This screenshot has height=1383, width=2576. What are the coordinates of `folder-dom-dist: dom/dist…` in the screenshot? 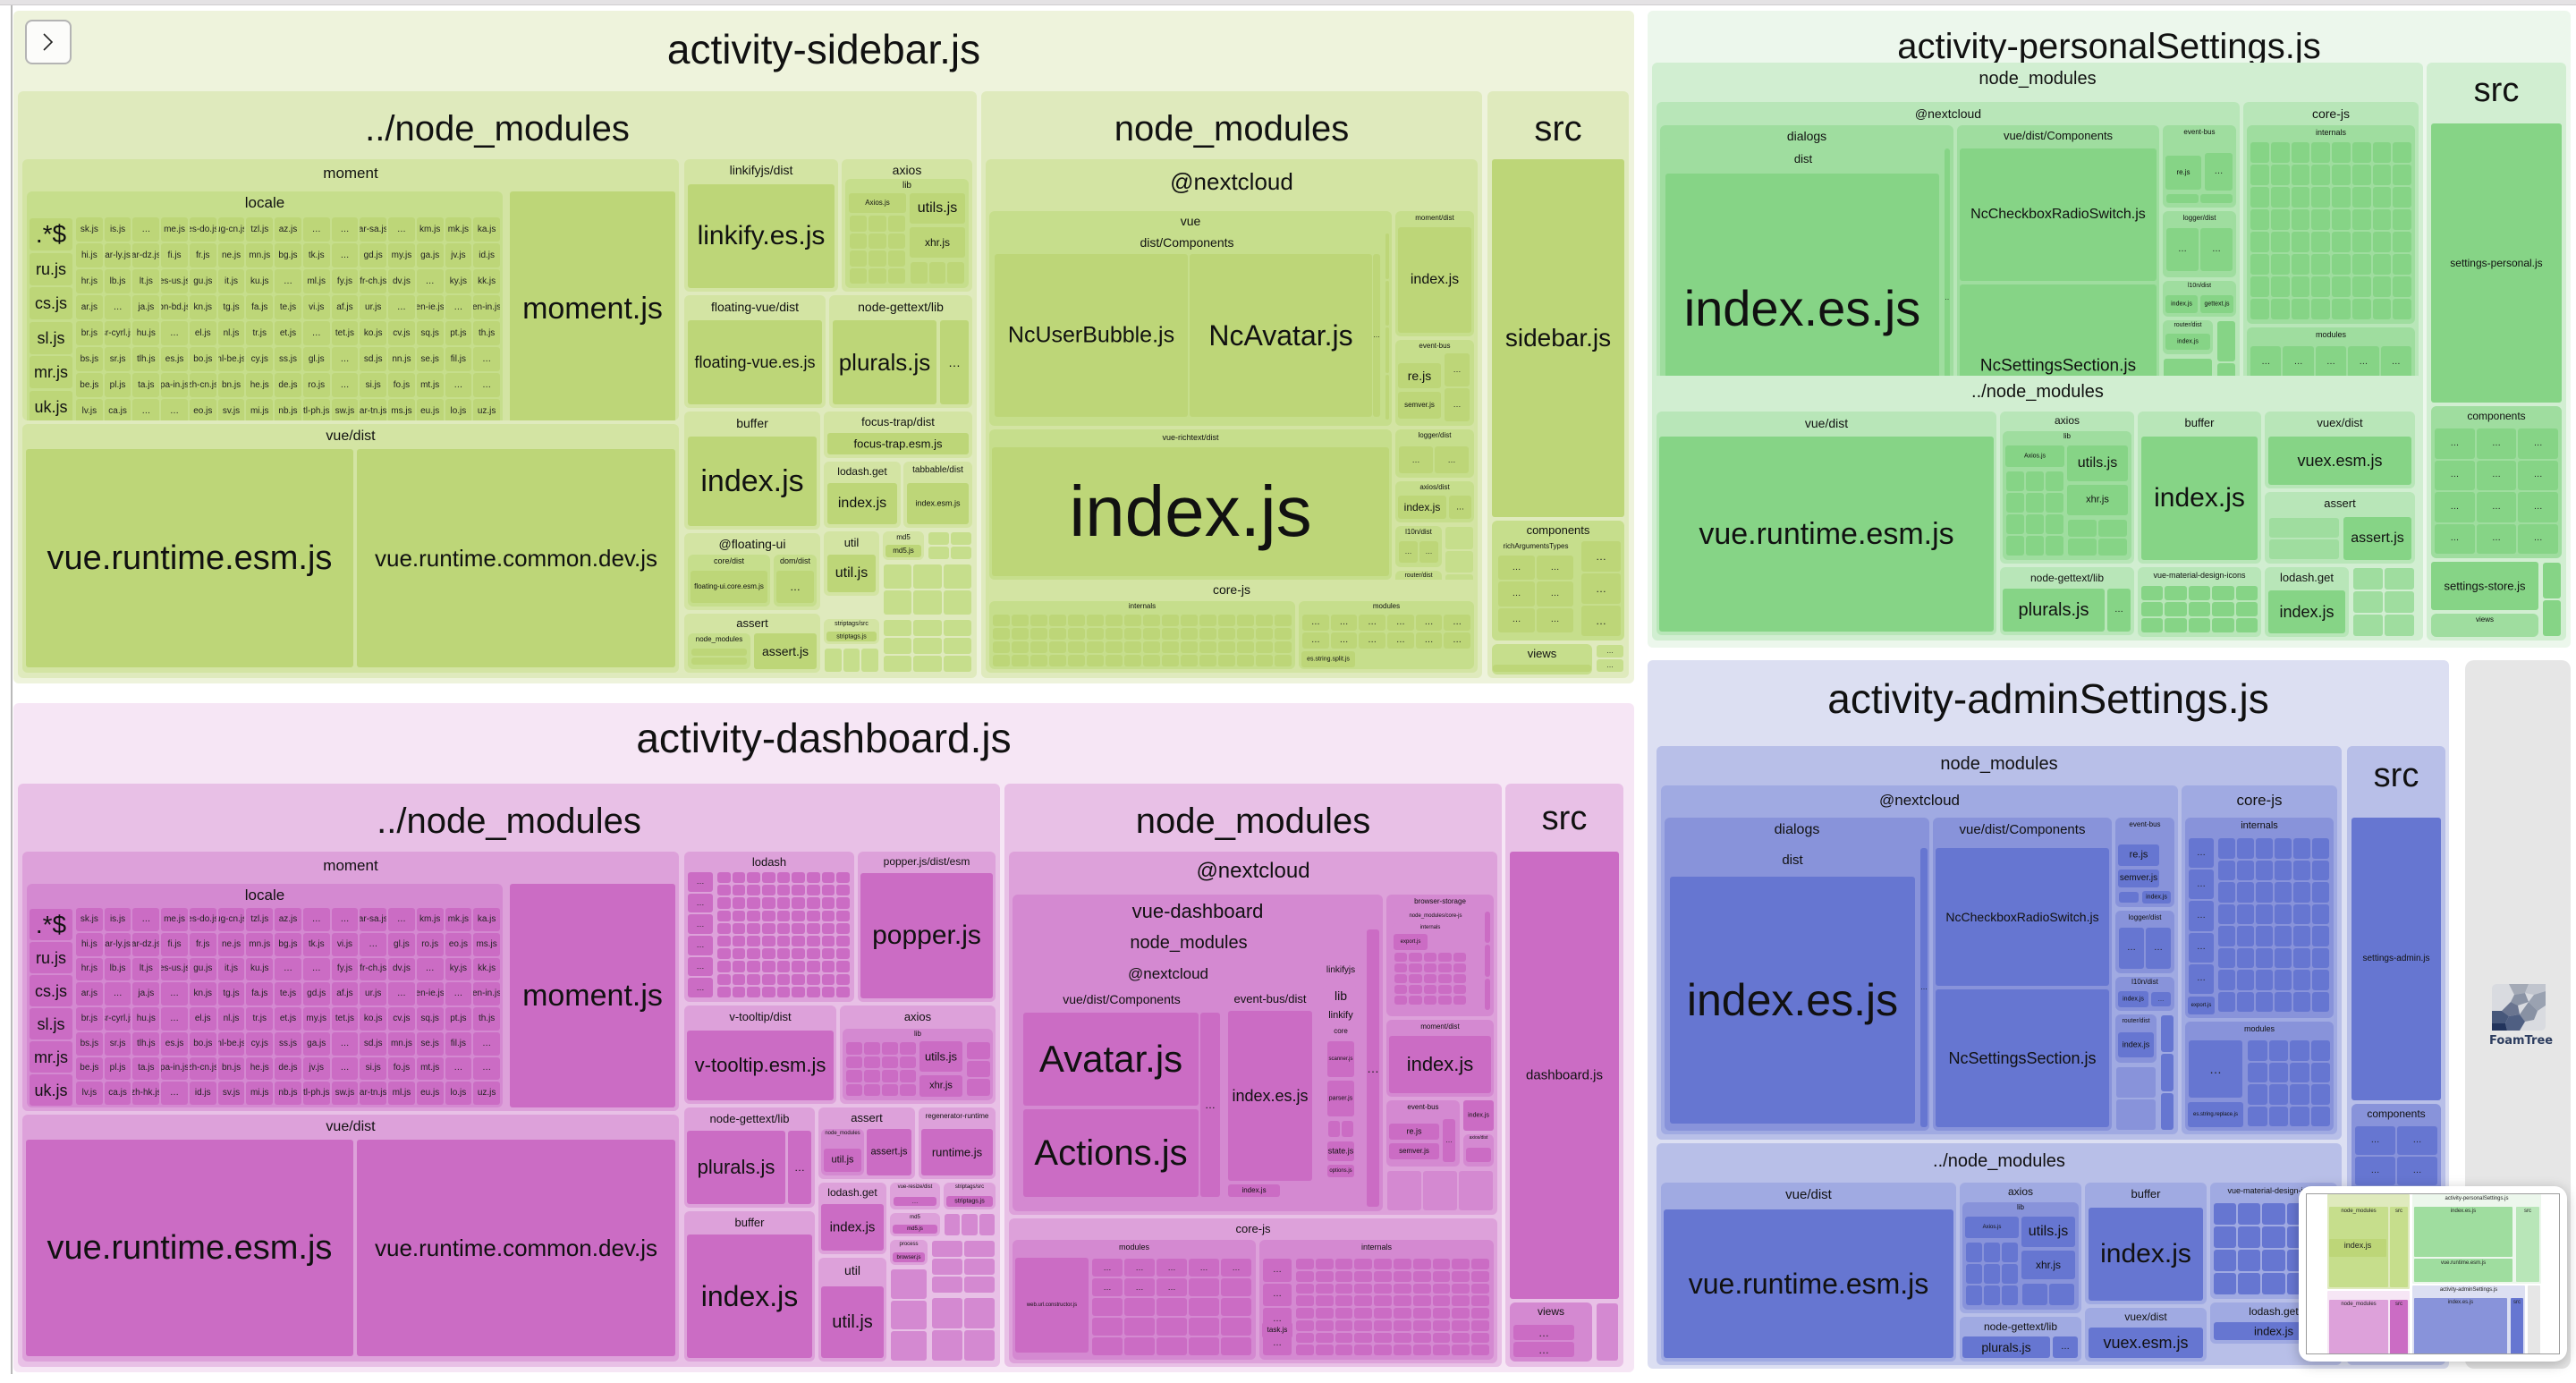 It's located at (795, 581).